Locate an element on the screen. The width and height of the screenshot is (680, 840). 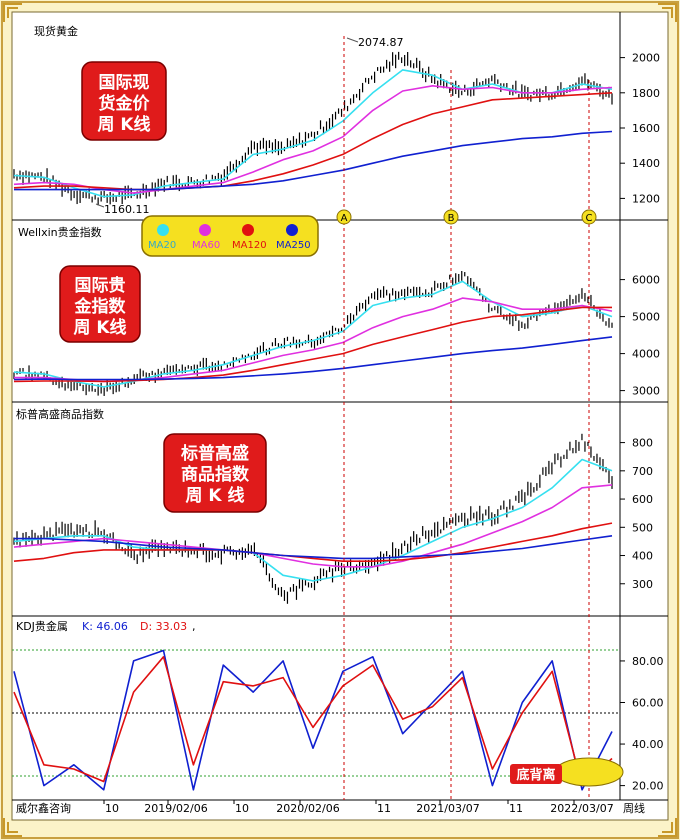
y-tick-label: 5000 is located at coordinates (646, 317).